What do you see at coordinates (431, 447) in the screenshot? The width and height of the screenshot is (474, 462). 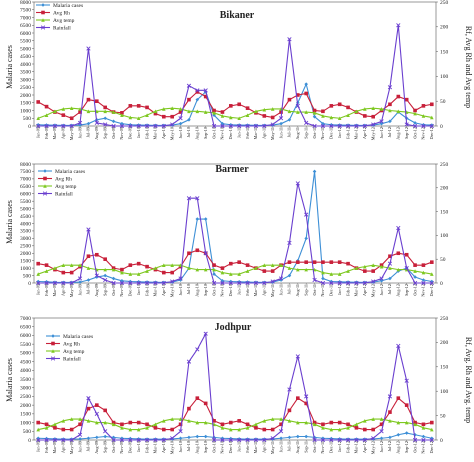 I see `x-tick-label: Dec-12` at bounding box center [431, 447].